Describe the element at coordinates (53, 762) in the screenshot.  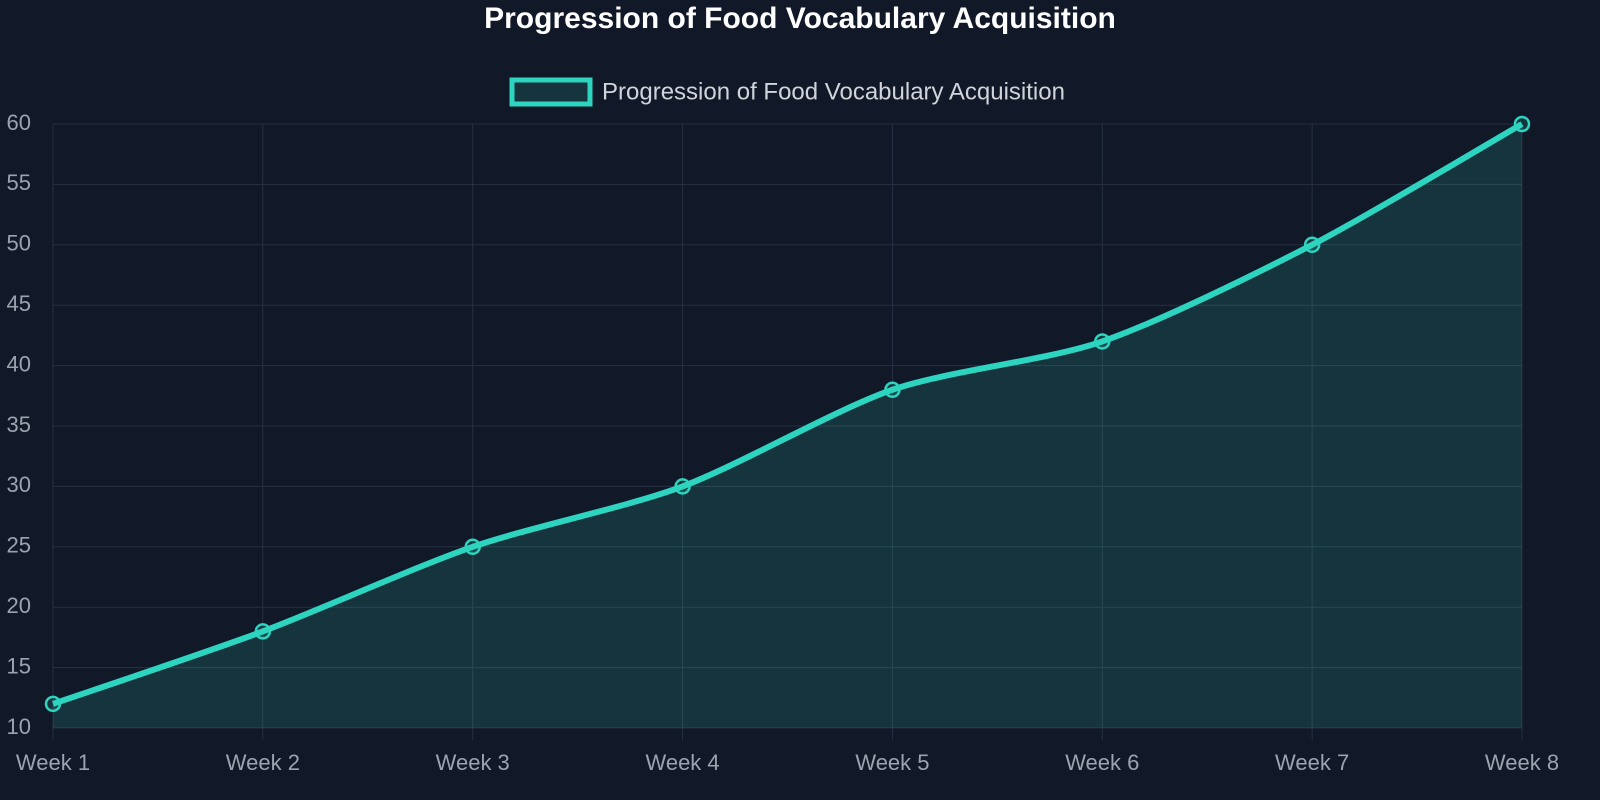
I see `x-tick-label: Week 1` at that location.